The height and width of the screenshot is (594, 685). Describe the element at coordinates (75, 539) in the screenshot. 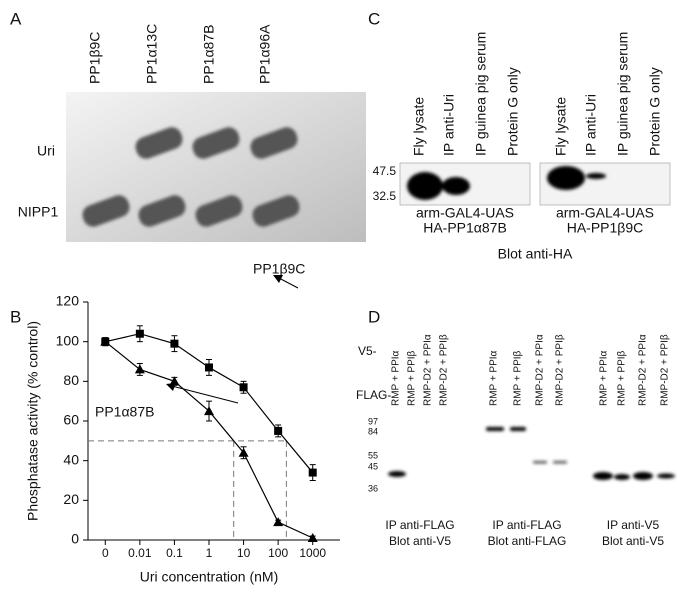

I see `y-tick-label: 0` at that location.